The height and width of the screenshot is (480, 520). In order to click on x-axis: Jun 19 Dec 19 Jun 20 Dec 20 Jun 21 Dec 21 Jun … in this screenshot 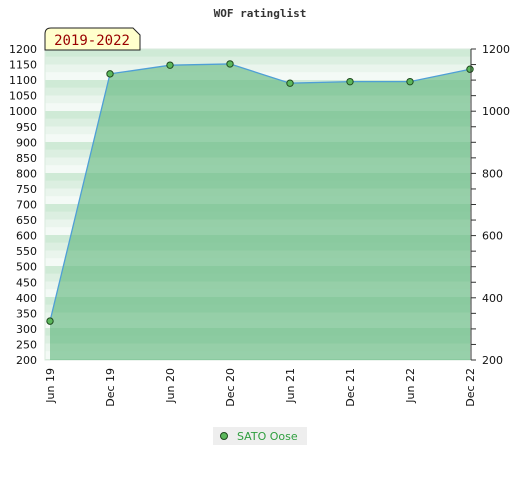, I will do `click(260, 387)`.